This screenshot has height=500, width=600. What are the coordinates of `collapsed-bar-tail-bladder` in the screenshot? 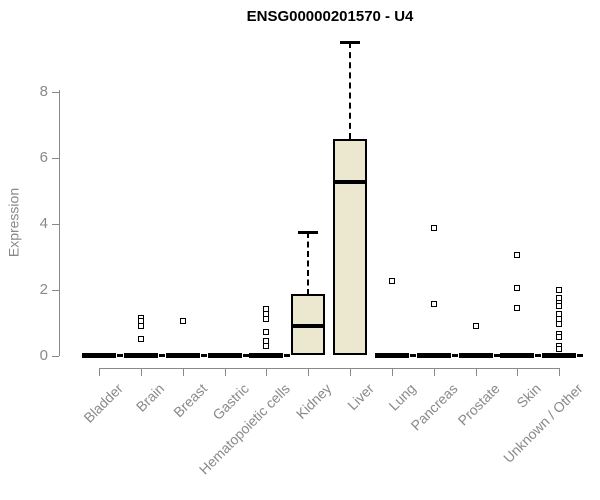 It's located at (120, 355).